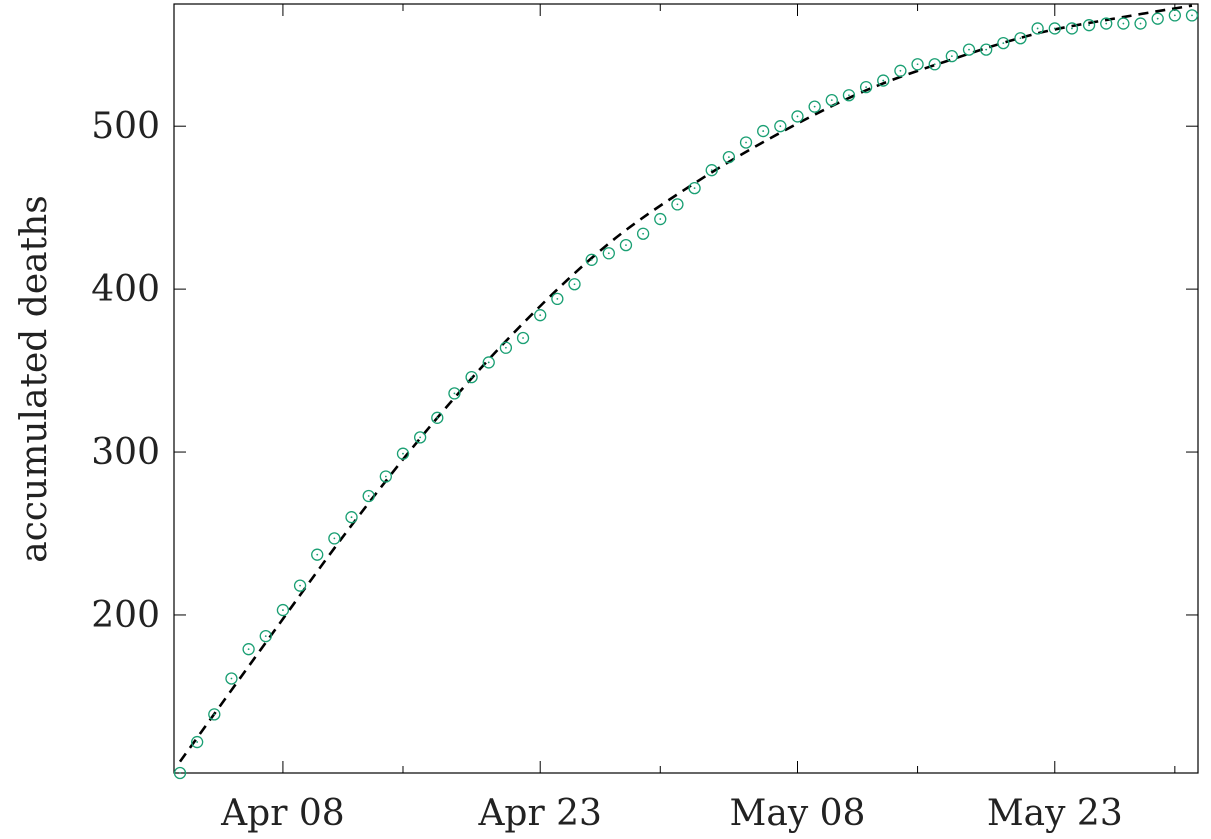  What do you see at coordinates (125, 615) in the screenshot?
I see `y-tick-label: 200` at bounding box center [125, 615].